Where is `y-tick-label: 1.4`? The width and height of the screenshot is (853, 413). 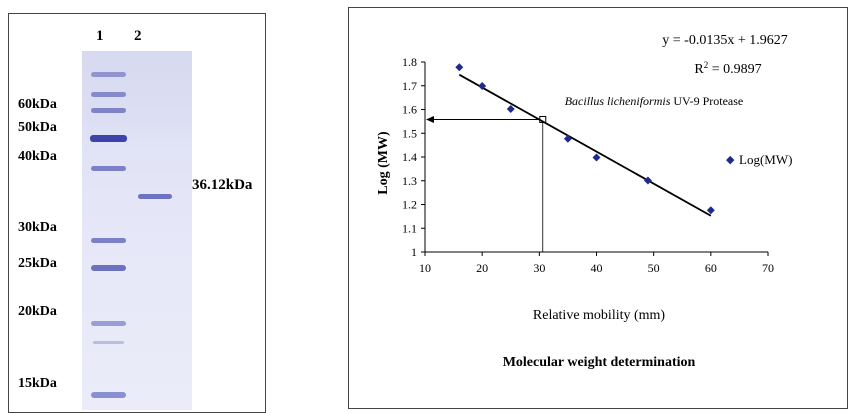 y-tick-label: 1.4 is located at coordinates (409, 157).